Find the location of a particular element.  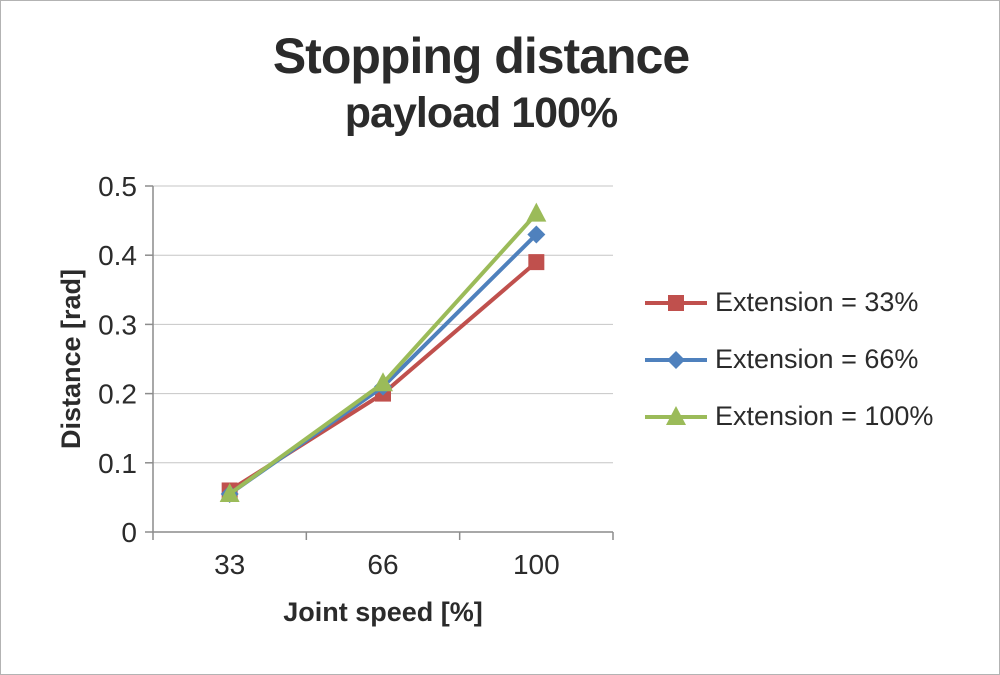

legend-label: Extension = 100% is located at coordinates (824, 416).